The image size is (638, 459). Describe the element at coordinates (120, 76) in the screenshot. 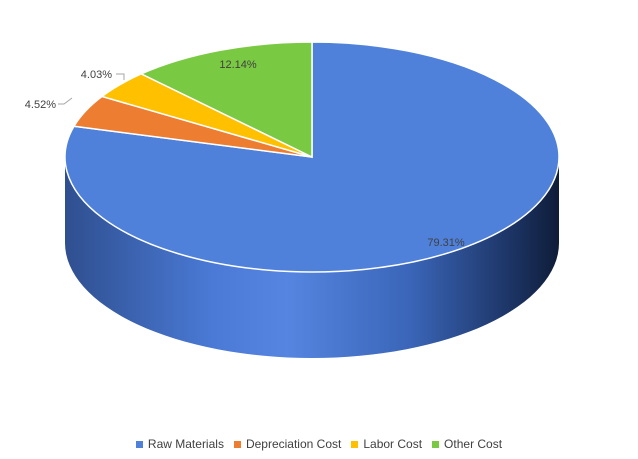

I see `leader-line-labor-cost` at that location.